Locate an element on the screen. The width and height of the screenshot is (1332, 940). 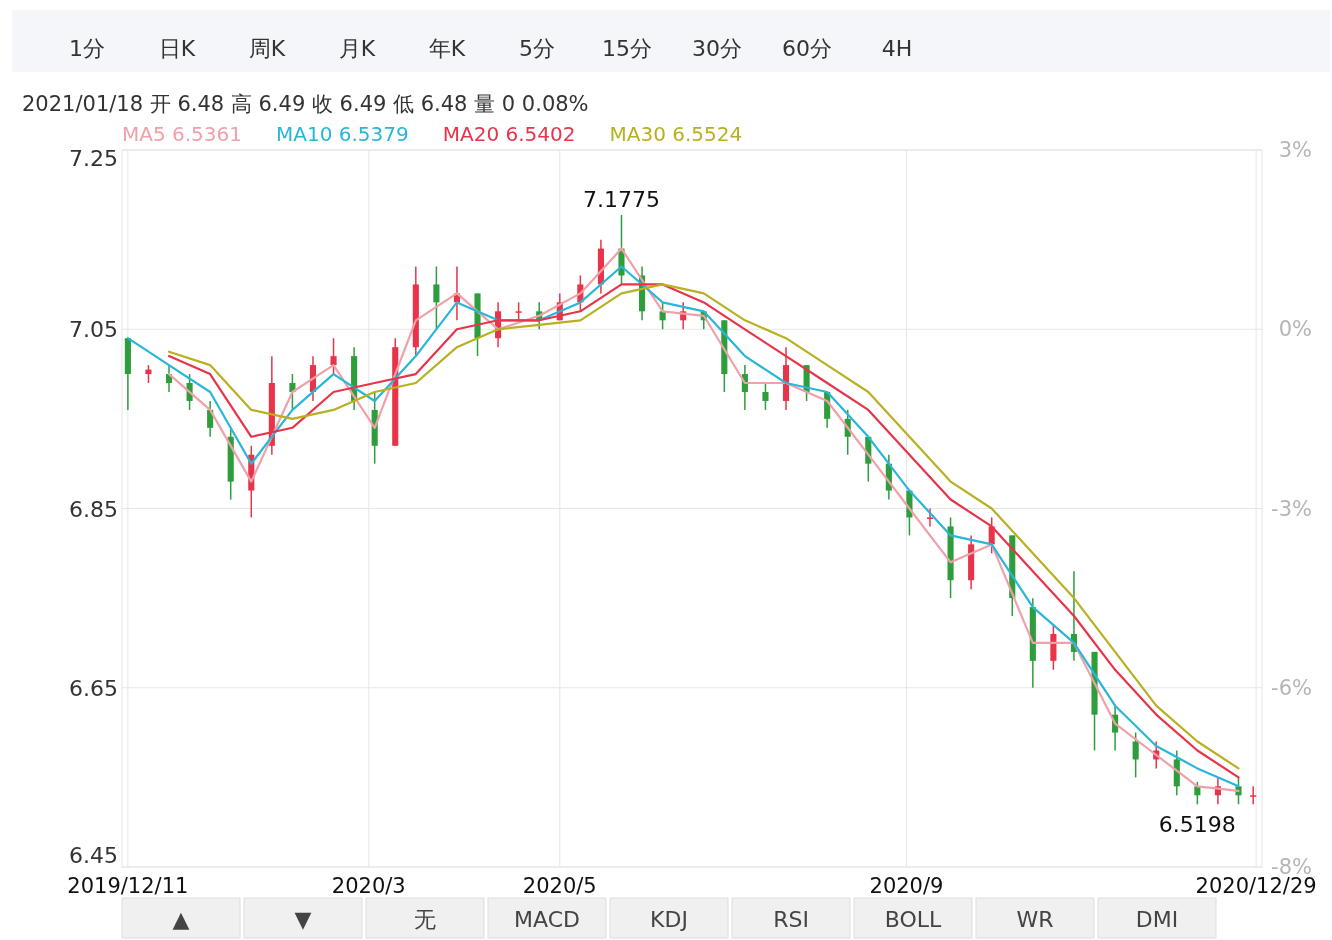
y2-tick-label: 3% is located at coordinates (1295, 150).